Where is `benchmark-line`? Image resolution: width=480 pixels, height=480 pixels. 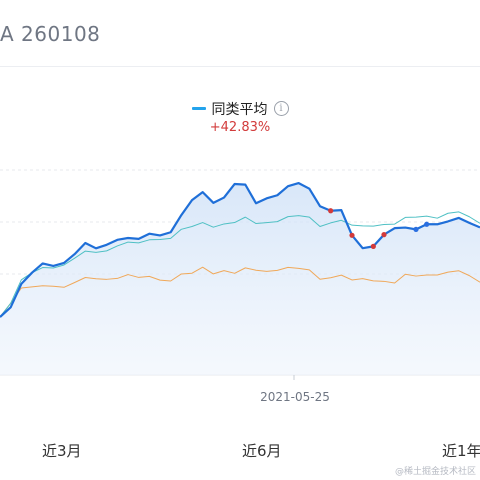 benchmark-line is located at coordinates (240, 292).